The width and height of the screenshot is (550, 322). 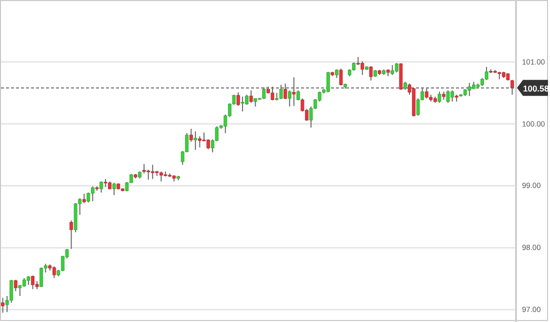 What do you see at coordinates (536, 88) in the screenshot?
I see `ref-line-label: 100.58` at bounding box center [536, 88].